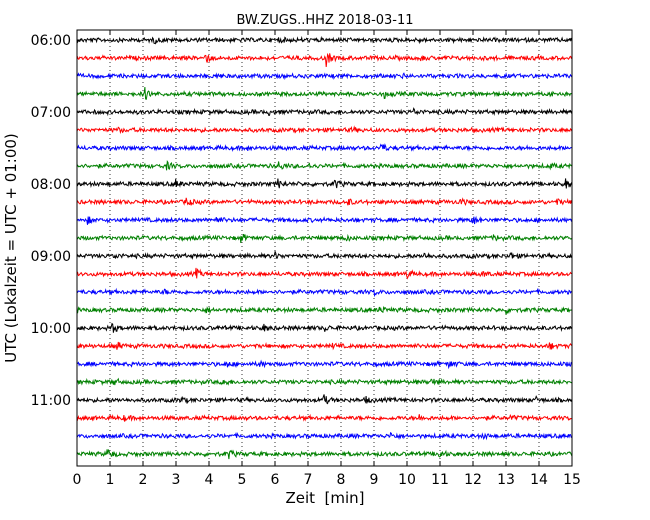  I want to click on x-axis-label: Zeit [min], so click(324, 498).